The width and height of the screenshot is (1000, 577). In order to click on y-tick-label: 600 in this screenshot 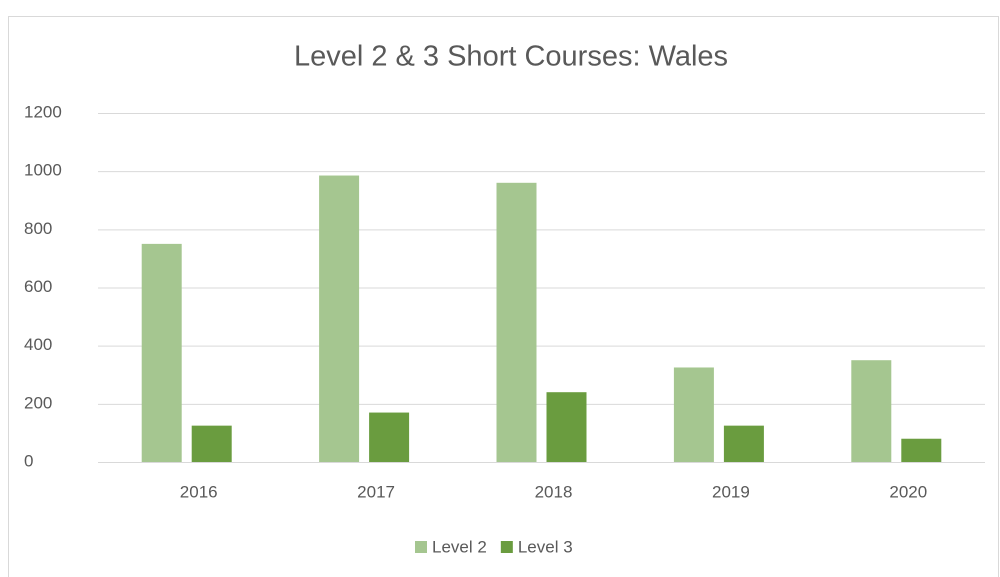, I will do `click(38, 286)`.